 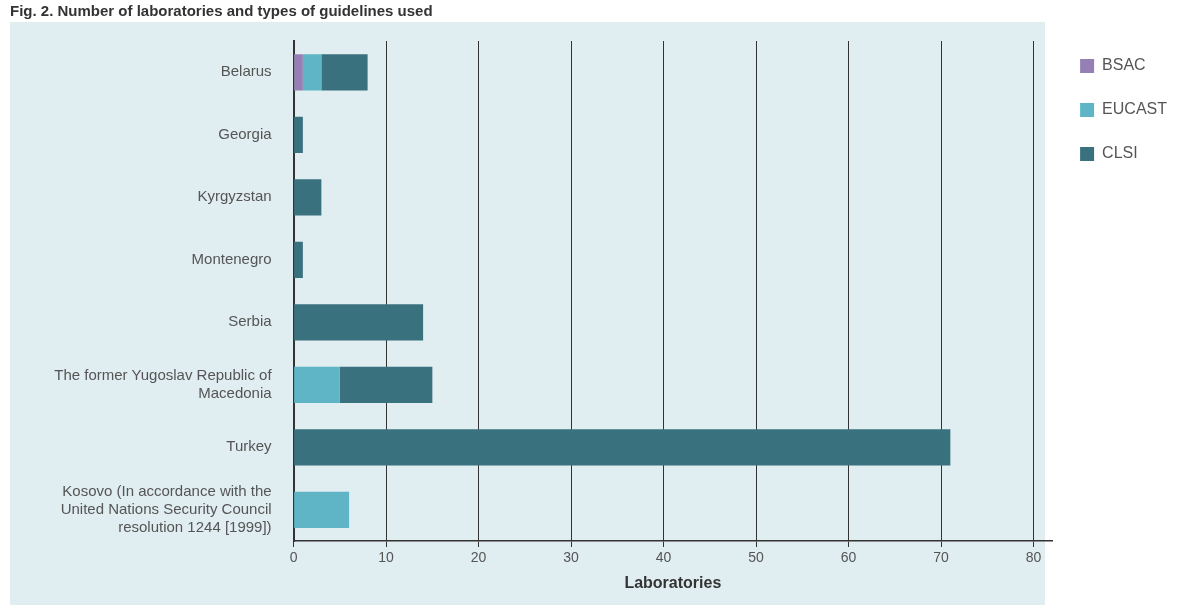 What do you see at coordinates (293, 557) in the screenshot?
I see `x-tick-label: 0` at bounding box center [293, 557].